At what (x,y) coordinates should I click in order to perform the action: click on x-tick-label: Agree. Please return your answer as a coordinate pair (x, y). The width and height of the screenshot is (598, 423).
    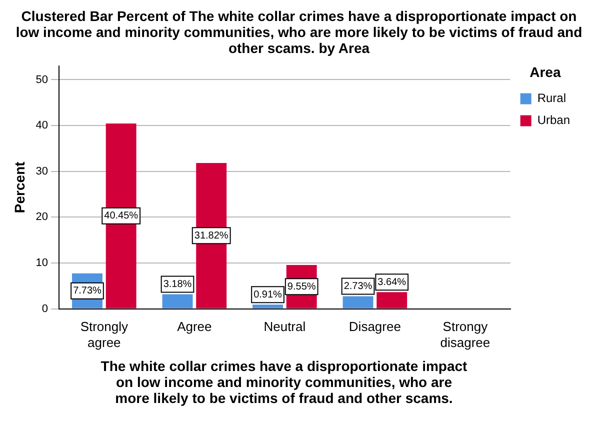
    Looking at the image, I should click on (194, 326).